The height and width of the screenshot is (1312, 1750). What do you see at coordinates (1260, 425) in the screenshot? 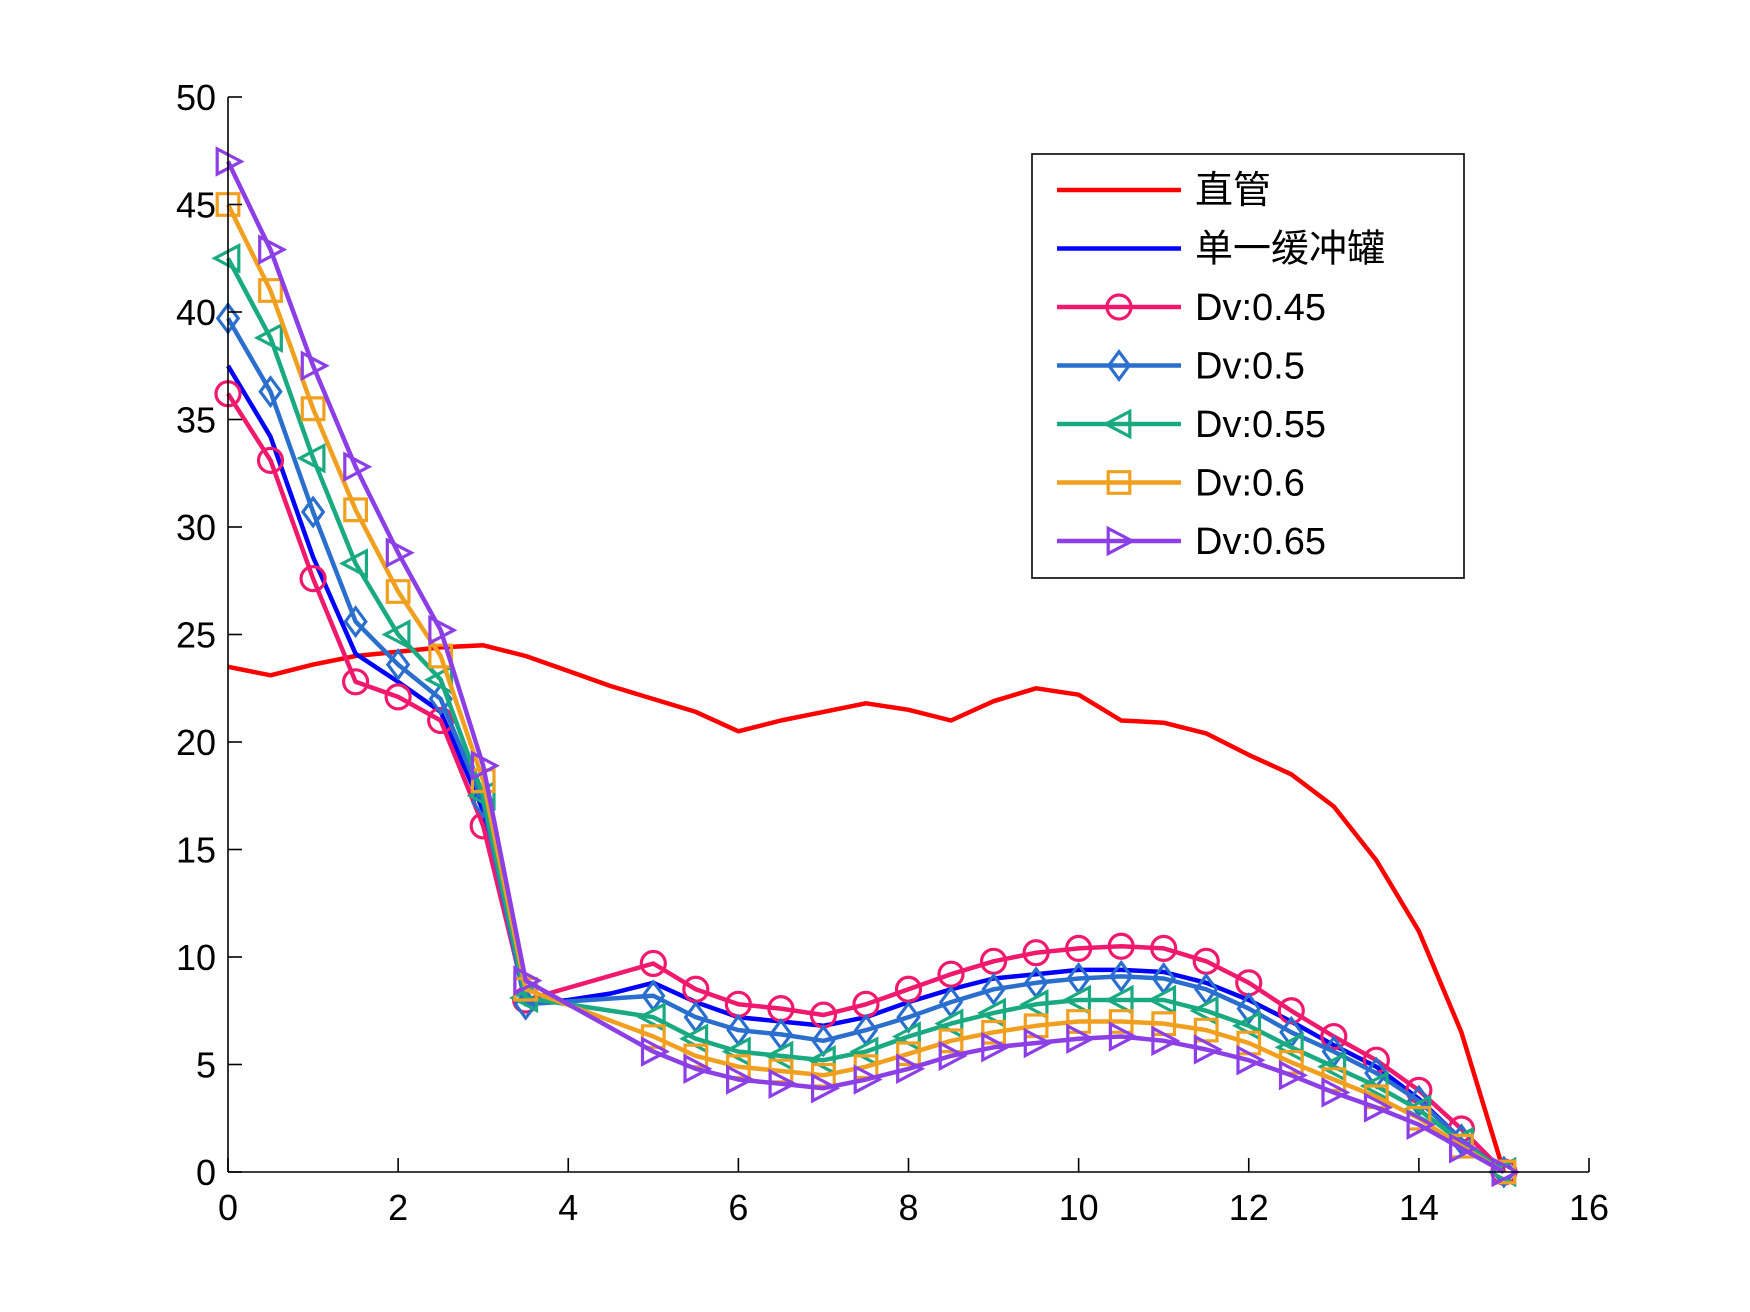
I see `legend-label-4: Dv:0.55` at bounding box center [1260, 425].